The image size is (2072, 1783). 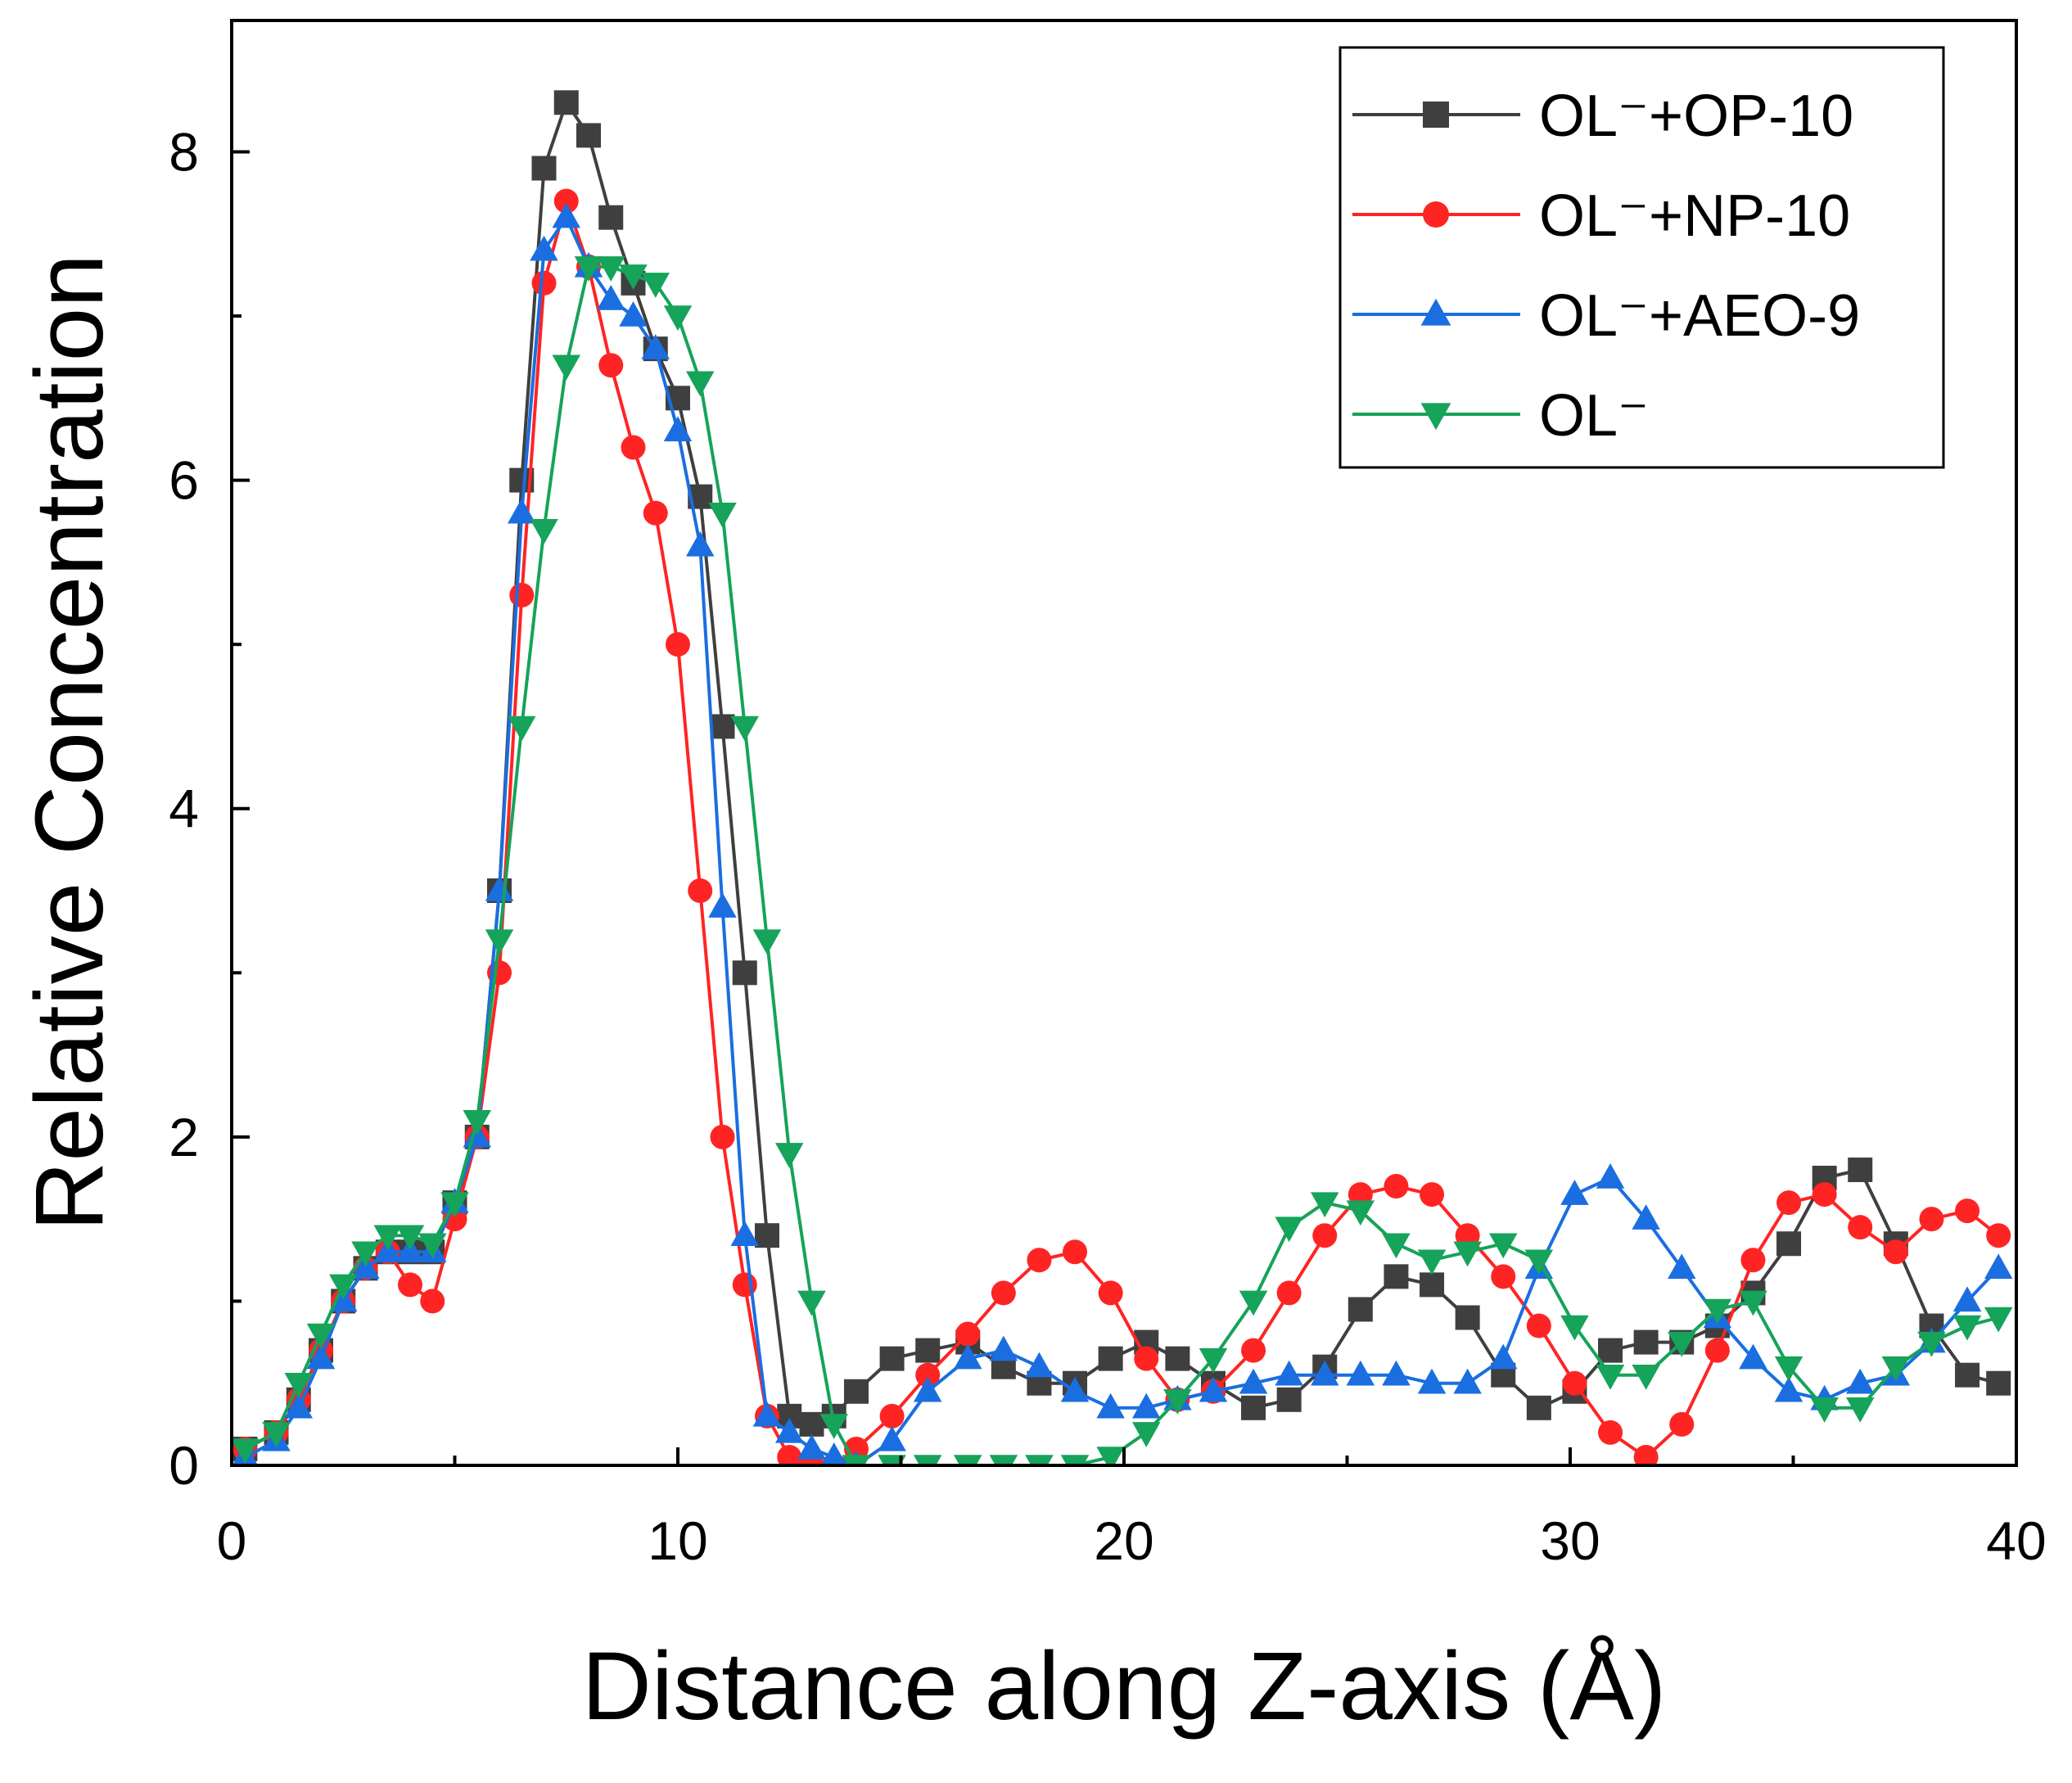 I want to click on legend-entry: OL⁻+OP-10, so click(x=1602, y=116).